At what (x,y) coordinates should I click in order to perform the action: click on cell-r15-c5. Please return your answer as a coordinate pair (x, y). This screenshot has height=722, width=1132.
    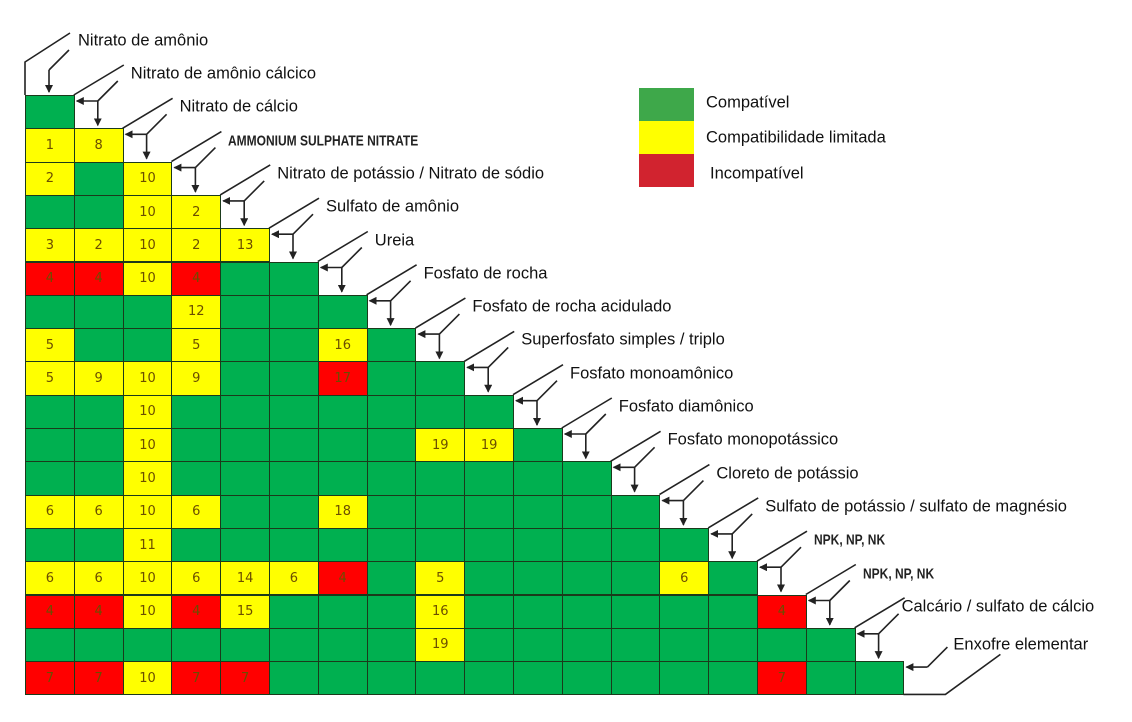
    Looking at the image, I should click on (294, 611).